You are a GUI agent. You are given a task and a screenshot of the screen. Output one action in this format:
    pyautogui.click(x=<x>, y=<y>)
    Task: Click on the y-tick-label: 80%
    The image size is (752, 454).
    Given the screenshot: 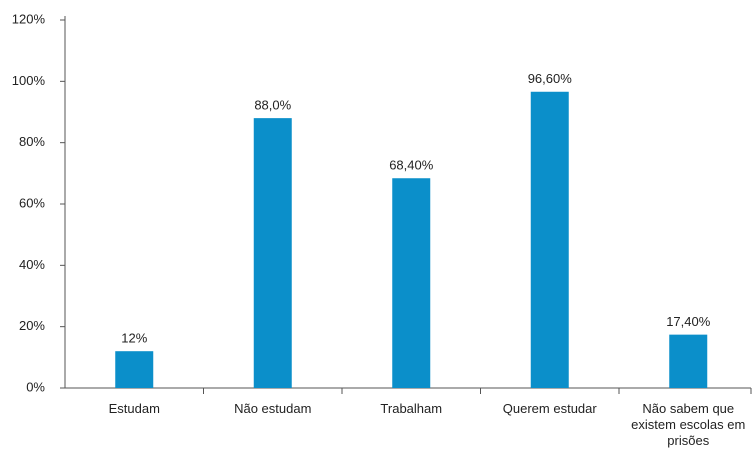 What is the action you would take?
    pyautogui.click(x=32, y=141)
    